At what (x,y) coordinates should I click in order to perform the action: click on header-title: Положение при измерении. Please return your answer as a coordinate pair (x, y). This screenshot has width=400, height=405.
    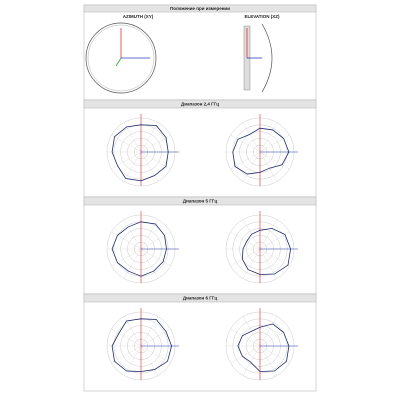
    Looking at the image, I should click on (200, 8).